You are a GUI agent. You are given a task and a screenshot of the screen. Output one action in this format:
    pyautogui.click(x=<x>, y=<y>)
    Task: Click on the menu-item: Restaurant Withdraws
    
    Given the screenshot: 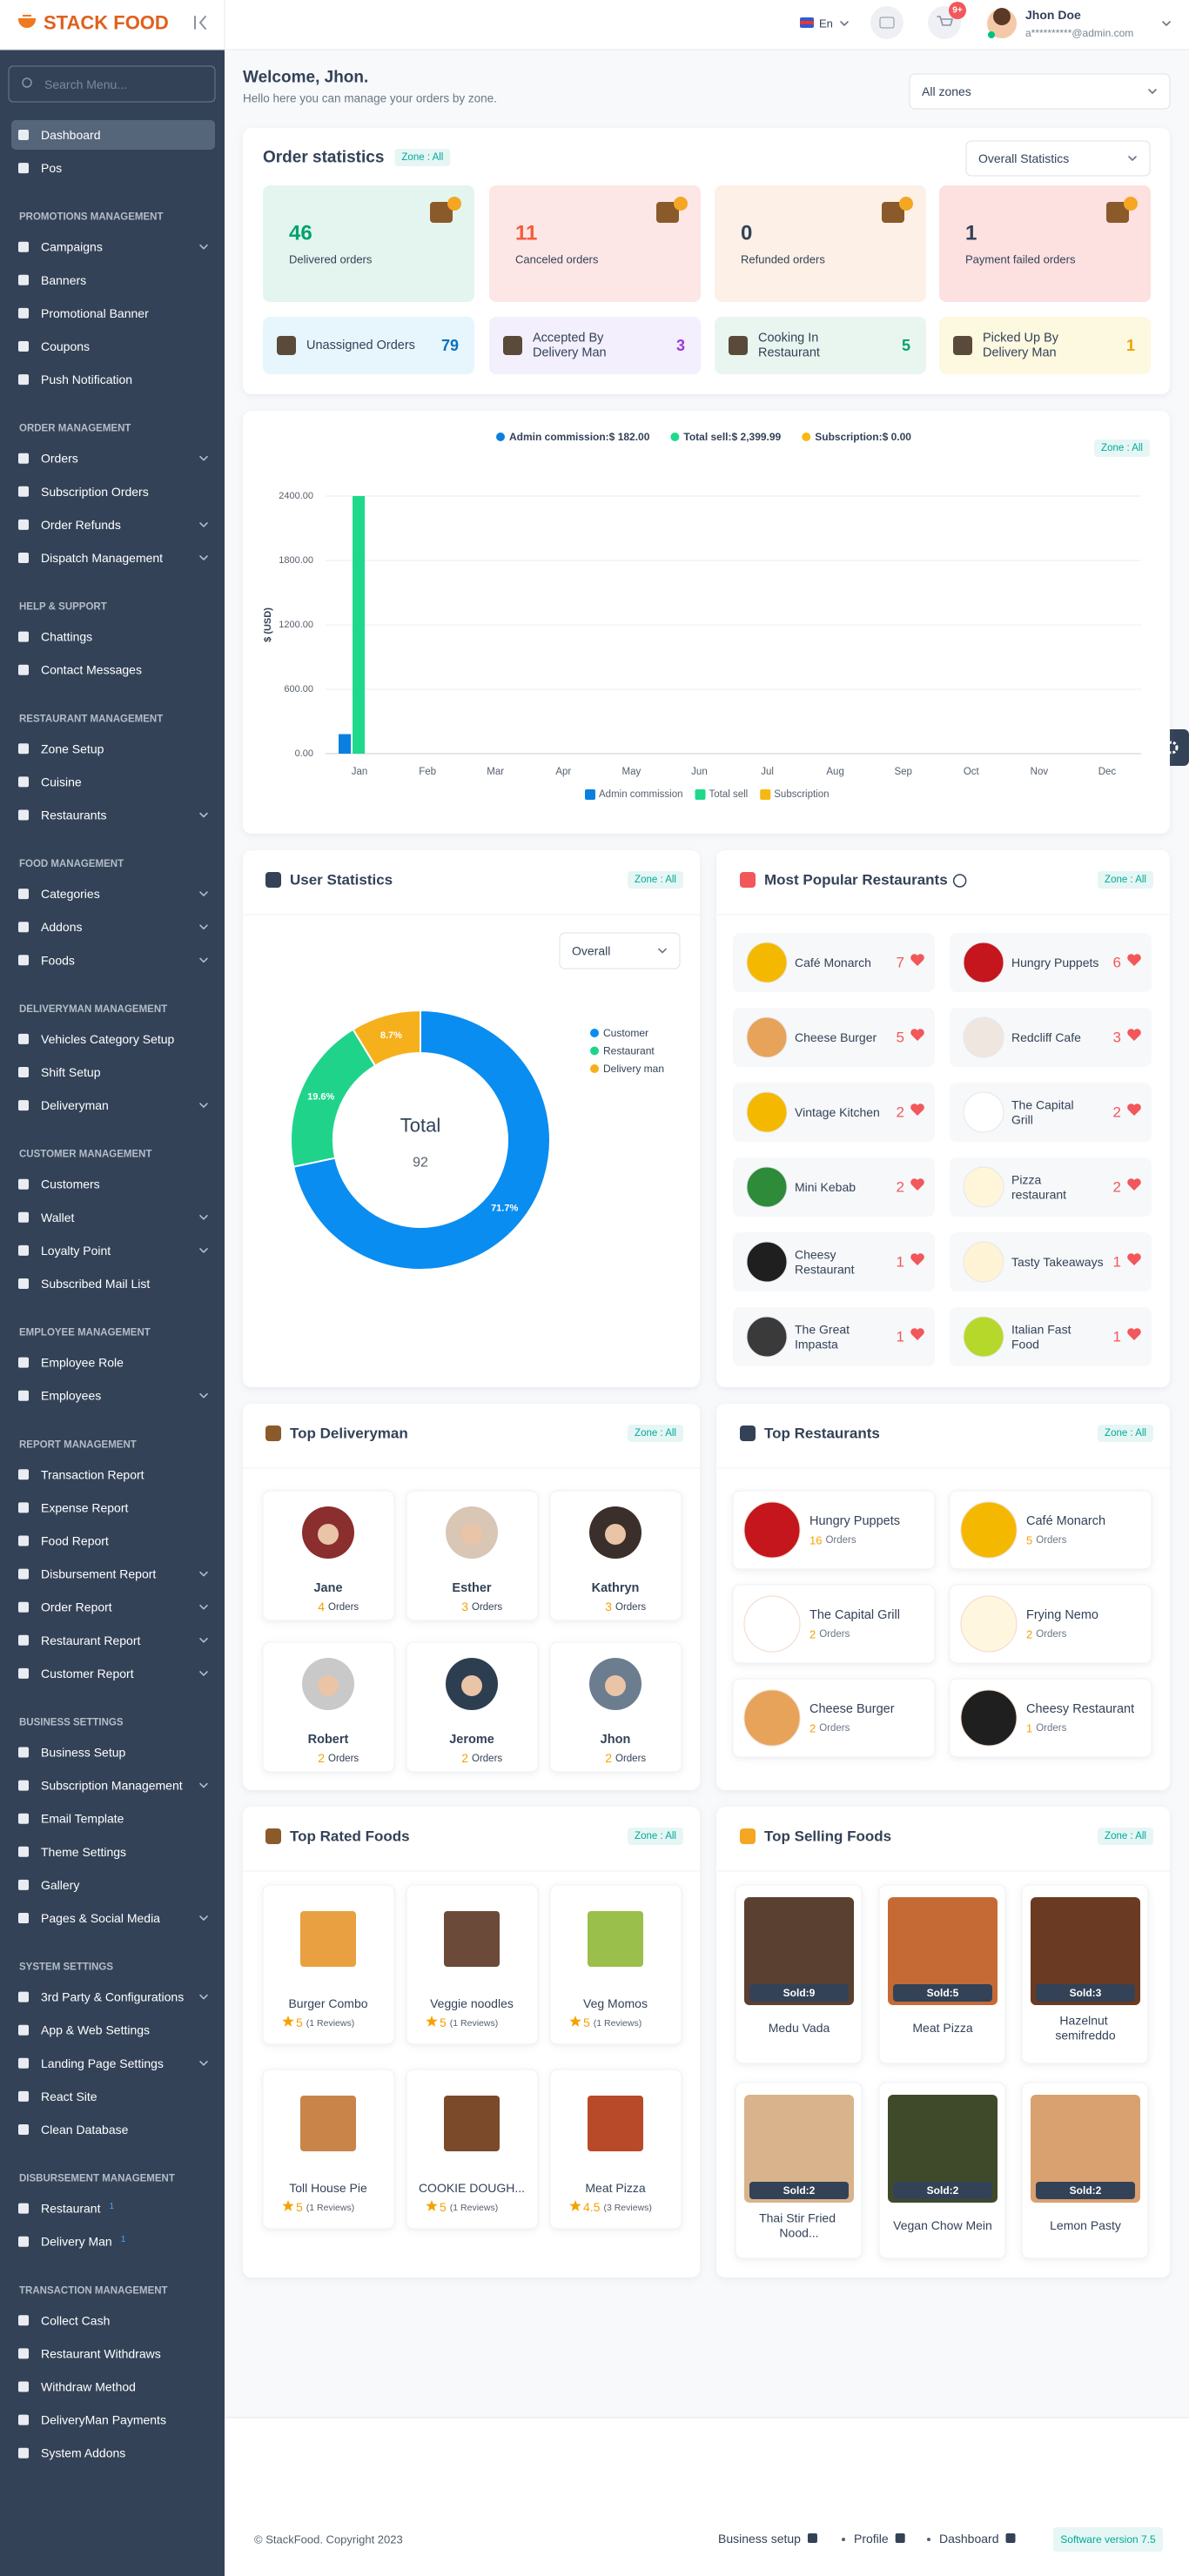 What is the action you would take?
    pyautogui.click(x=101, y=2353)
    